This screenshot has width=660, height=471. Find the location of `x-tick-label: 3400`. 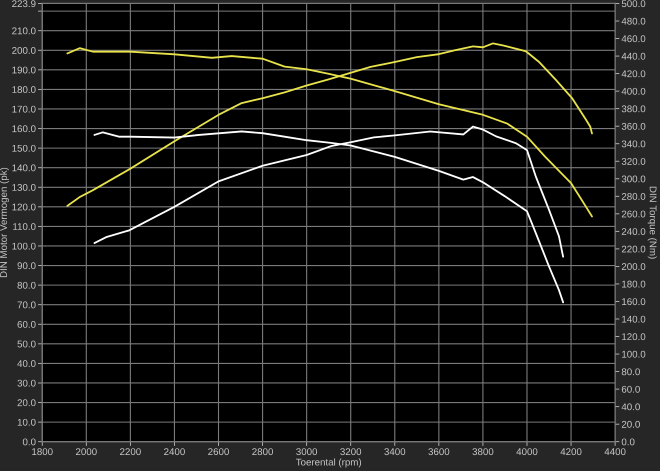

x-tick-label: 3400 is located at coordinates (395, 452).